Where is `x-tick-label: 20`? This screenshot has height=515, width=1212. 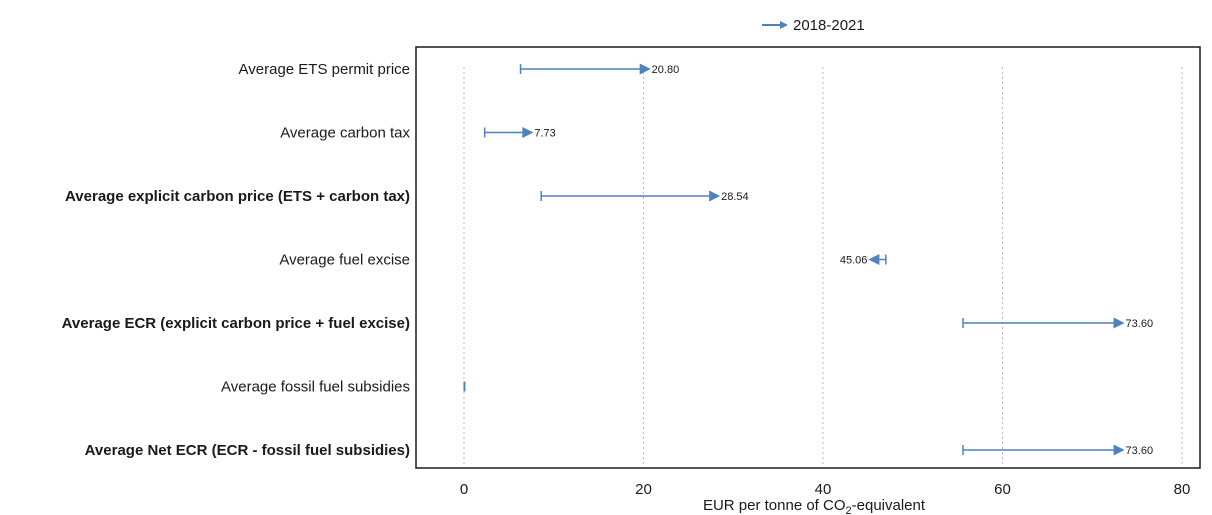
x-tick-label: 20 is located at coordinates (643, 489).